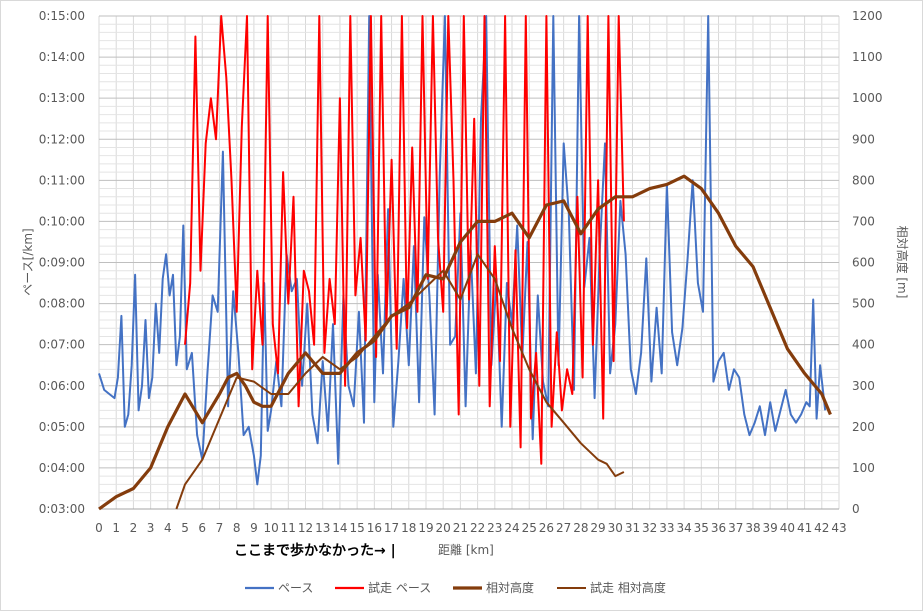 The height and width of the screenshot is (611, 923). I want to click on x-tick-label: 41, so click(804, 528).